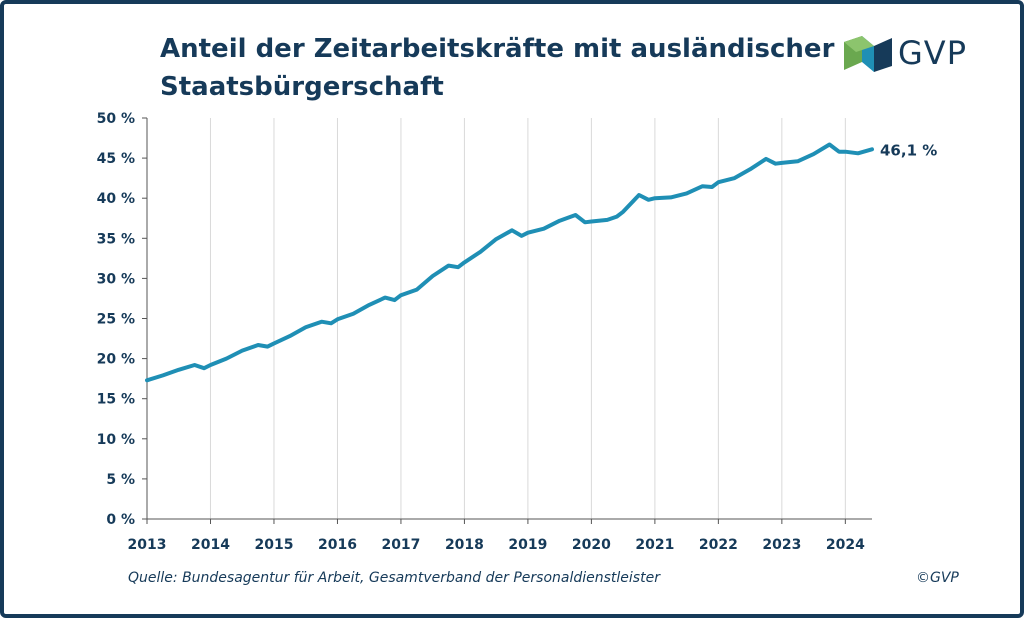 Image resolution: width=1024 pixels, height=618 pixels. What do you see at coordinates (116, 199) in the screenshot?
I see `y-tick-label: 40 %` at bounding box center [116, 199].